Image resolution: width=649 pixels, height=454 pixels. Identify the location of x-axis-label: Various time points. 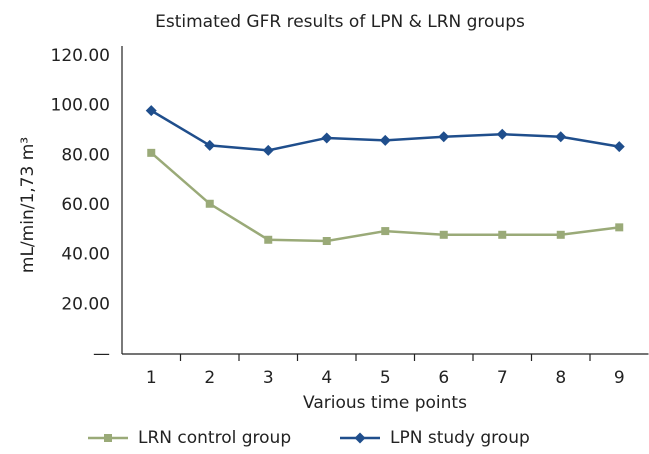
(385, 403).